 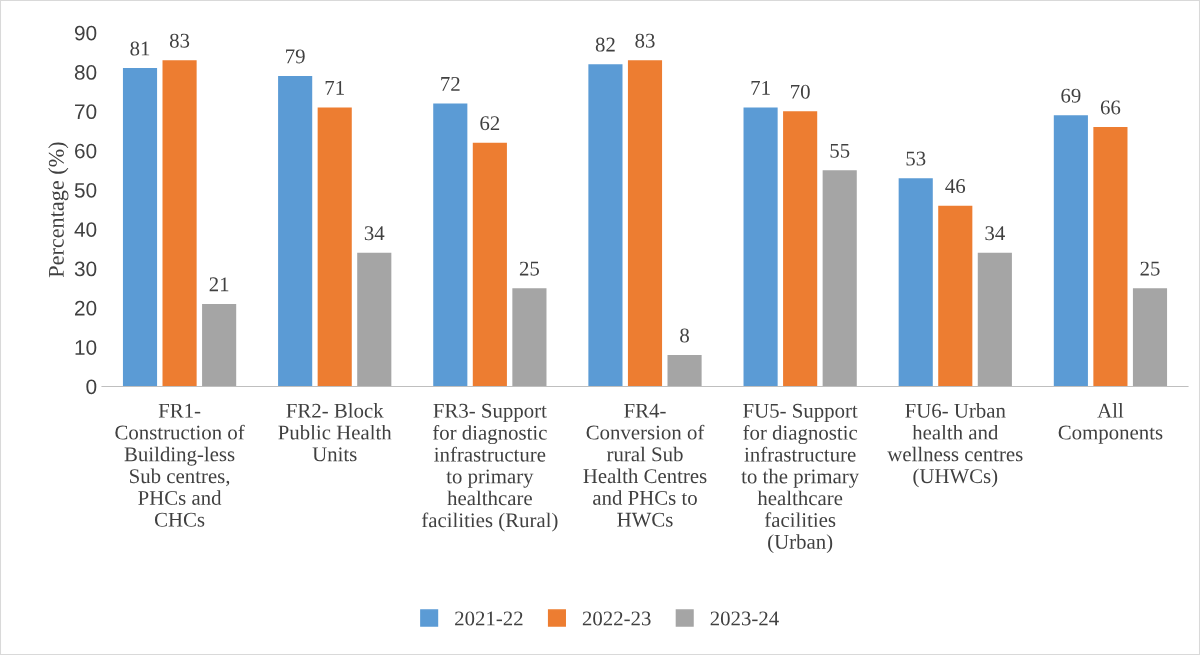 I want to click on data-label: 79, so click(x=295, y=56).